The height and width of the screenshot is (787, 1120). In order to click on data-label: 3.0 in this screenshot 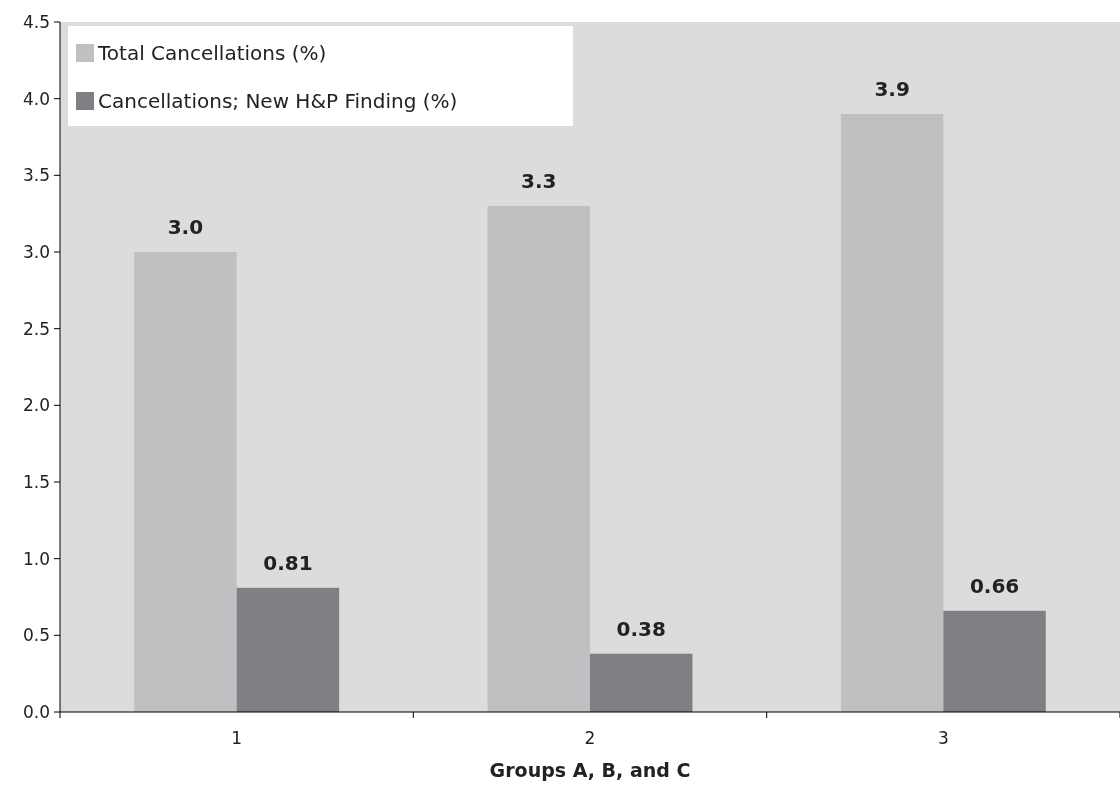, I will do `click(185, 227)`.